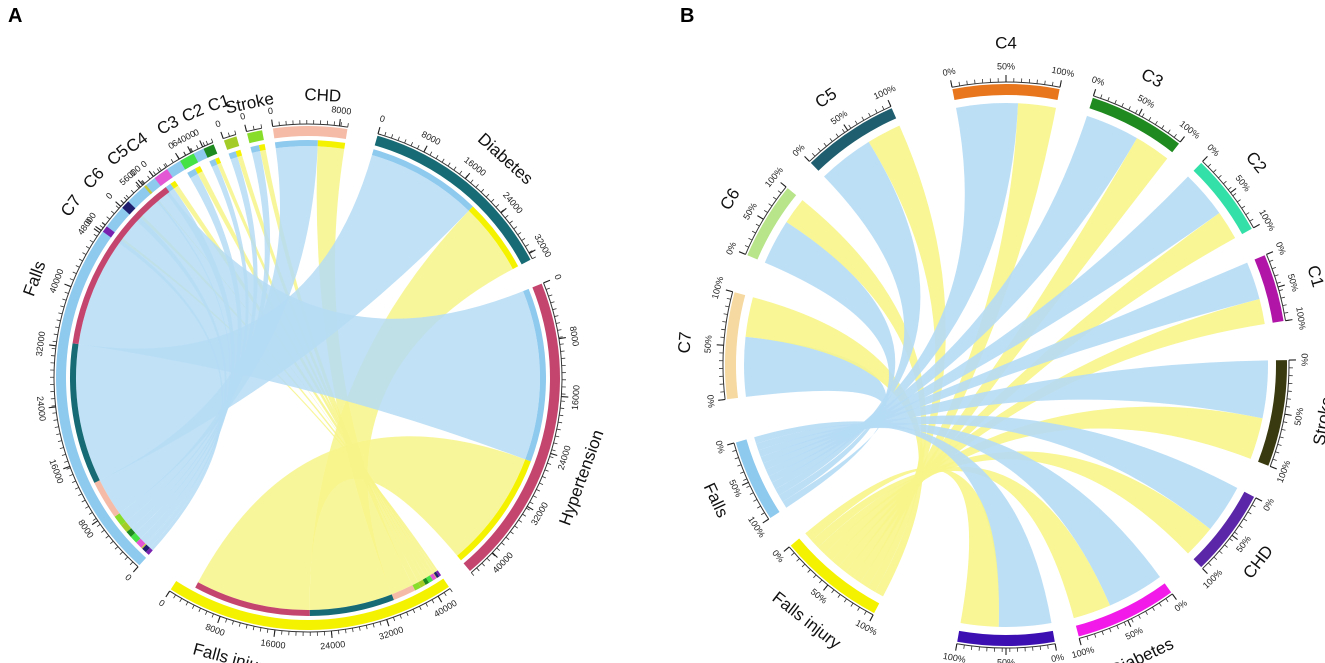  Describe the element at coordinates (564, 457) in the screenshot. I see `tick-hypertension-tick-label: 24000` at that location.